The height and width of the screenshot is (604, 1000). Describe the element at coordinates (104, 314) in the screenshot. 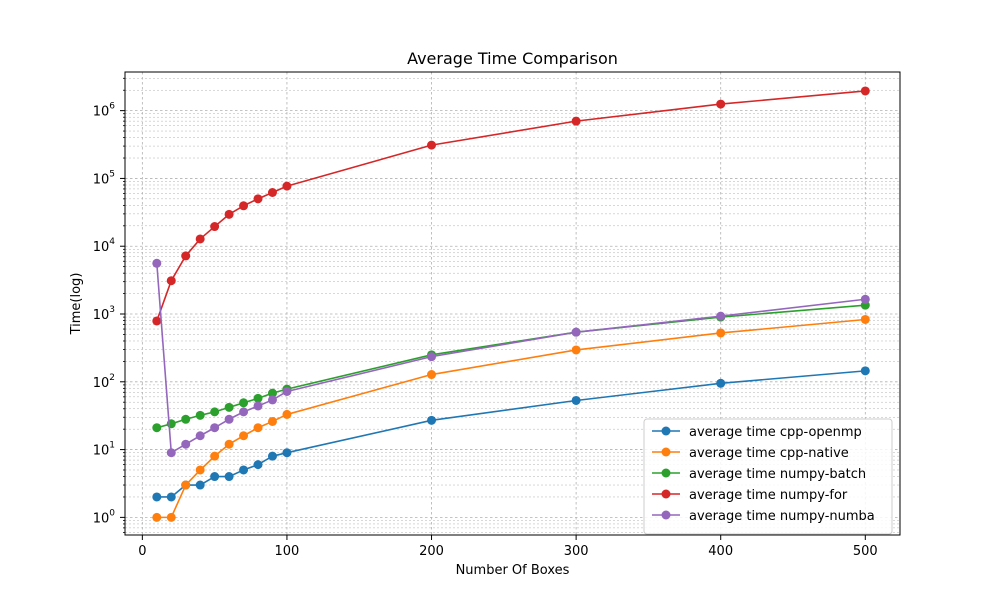

I see `y-tick-label: 10³` at that location.